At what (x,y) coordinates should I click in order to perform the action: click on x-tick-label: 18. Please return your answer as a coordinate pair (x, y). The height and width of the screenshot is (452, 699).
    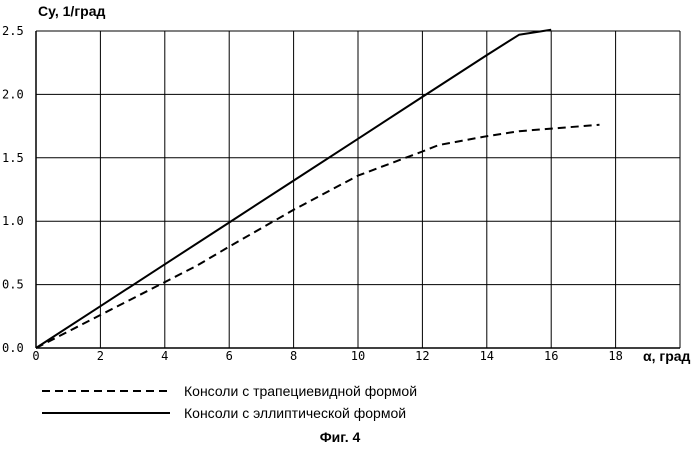
    Looking at the image, I should click on (615, 356).